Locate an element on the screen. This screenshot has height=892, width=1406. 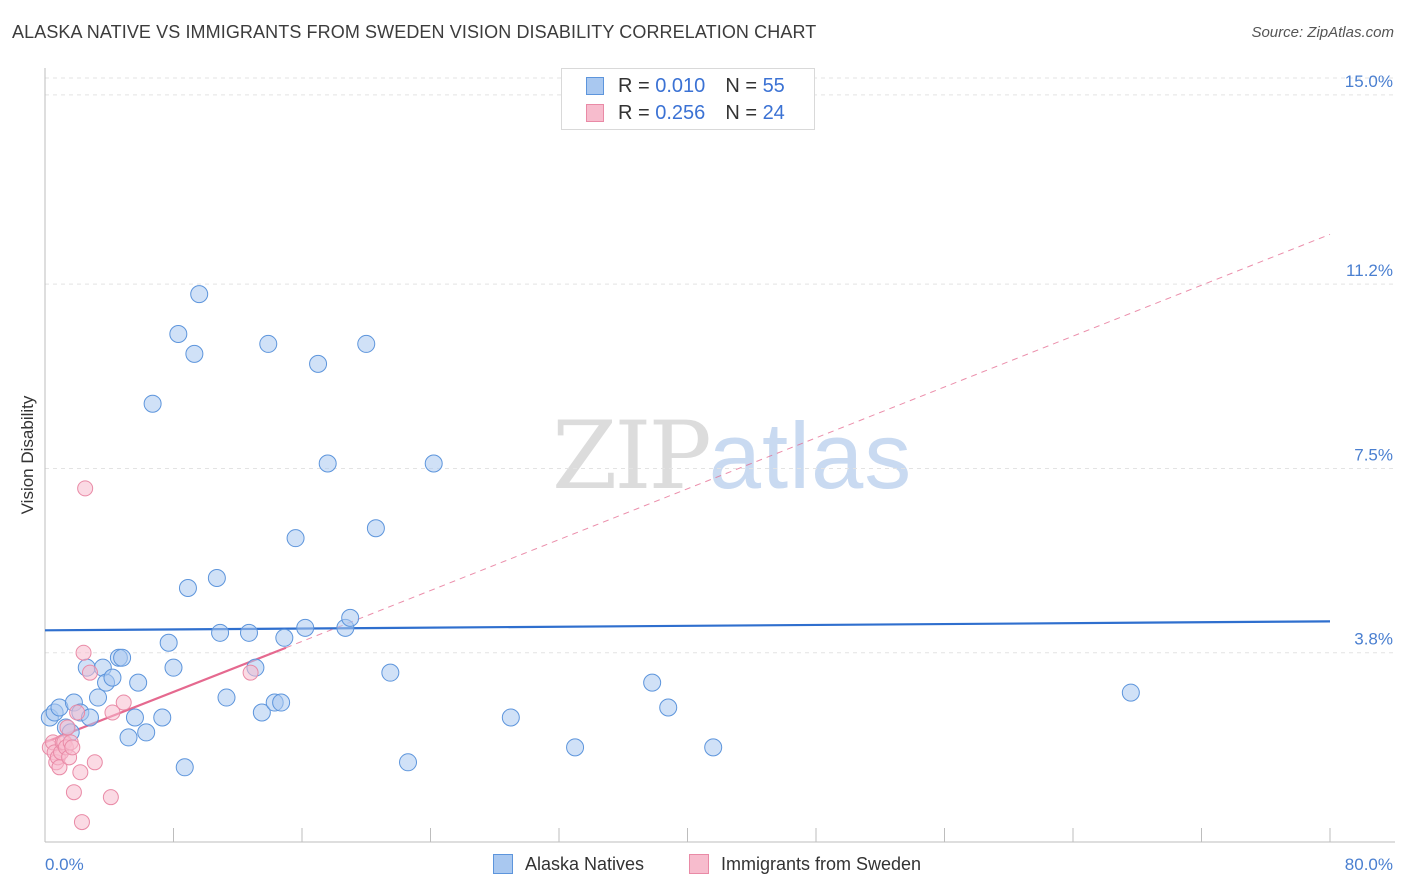
legend-item-immigrants-sweden: Immigrants from Sweden is located at coordinates (805, 864).